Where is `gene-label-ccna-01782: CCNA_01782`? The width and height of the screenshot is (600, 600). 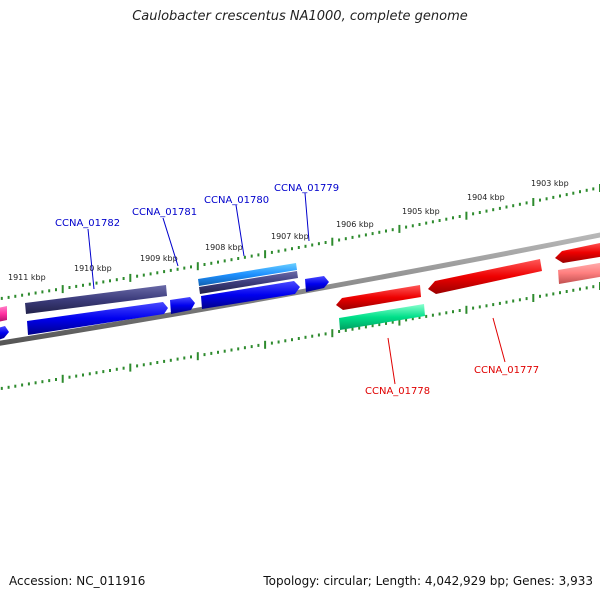
gene-label-ccna-01782: CCNA_01782 is located at coordinates (87, 223).